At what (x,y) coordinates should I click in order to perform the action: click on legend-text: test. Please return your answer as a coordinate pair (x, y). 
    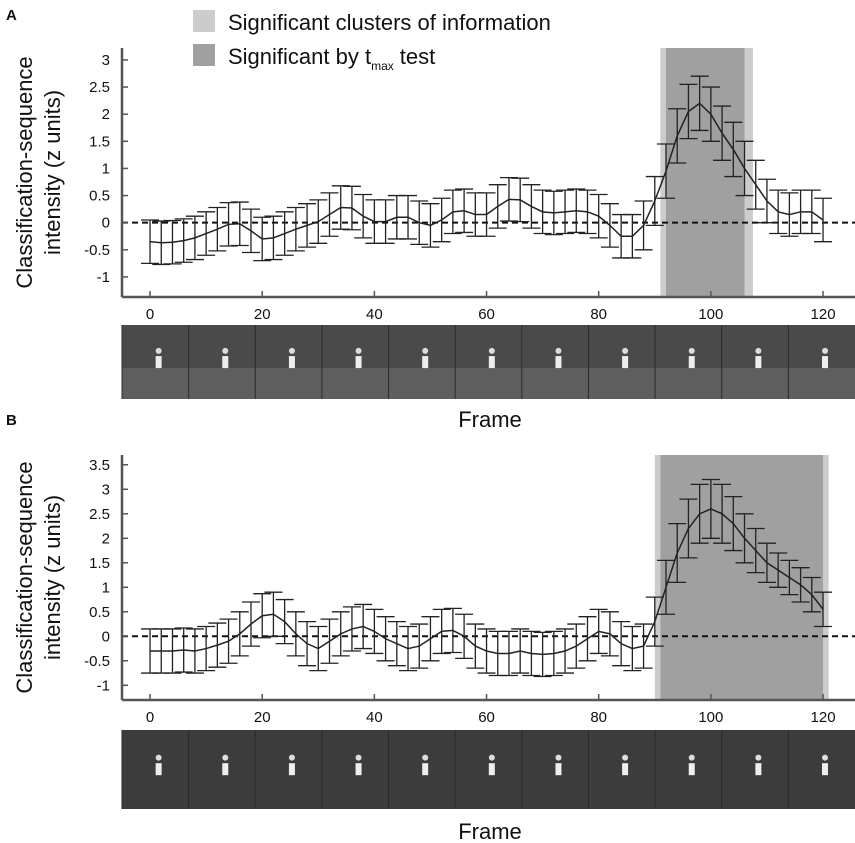
    Looking at the image, I should click on (417, 56).